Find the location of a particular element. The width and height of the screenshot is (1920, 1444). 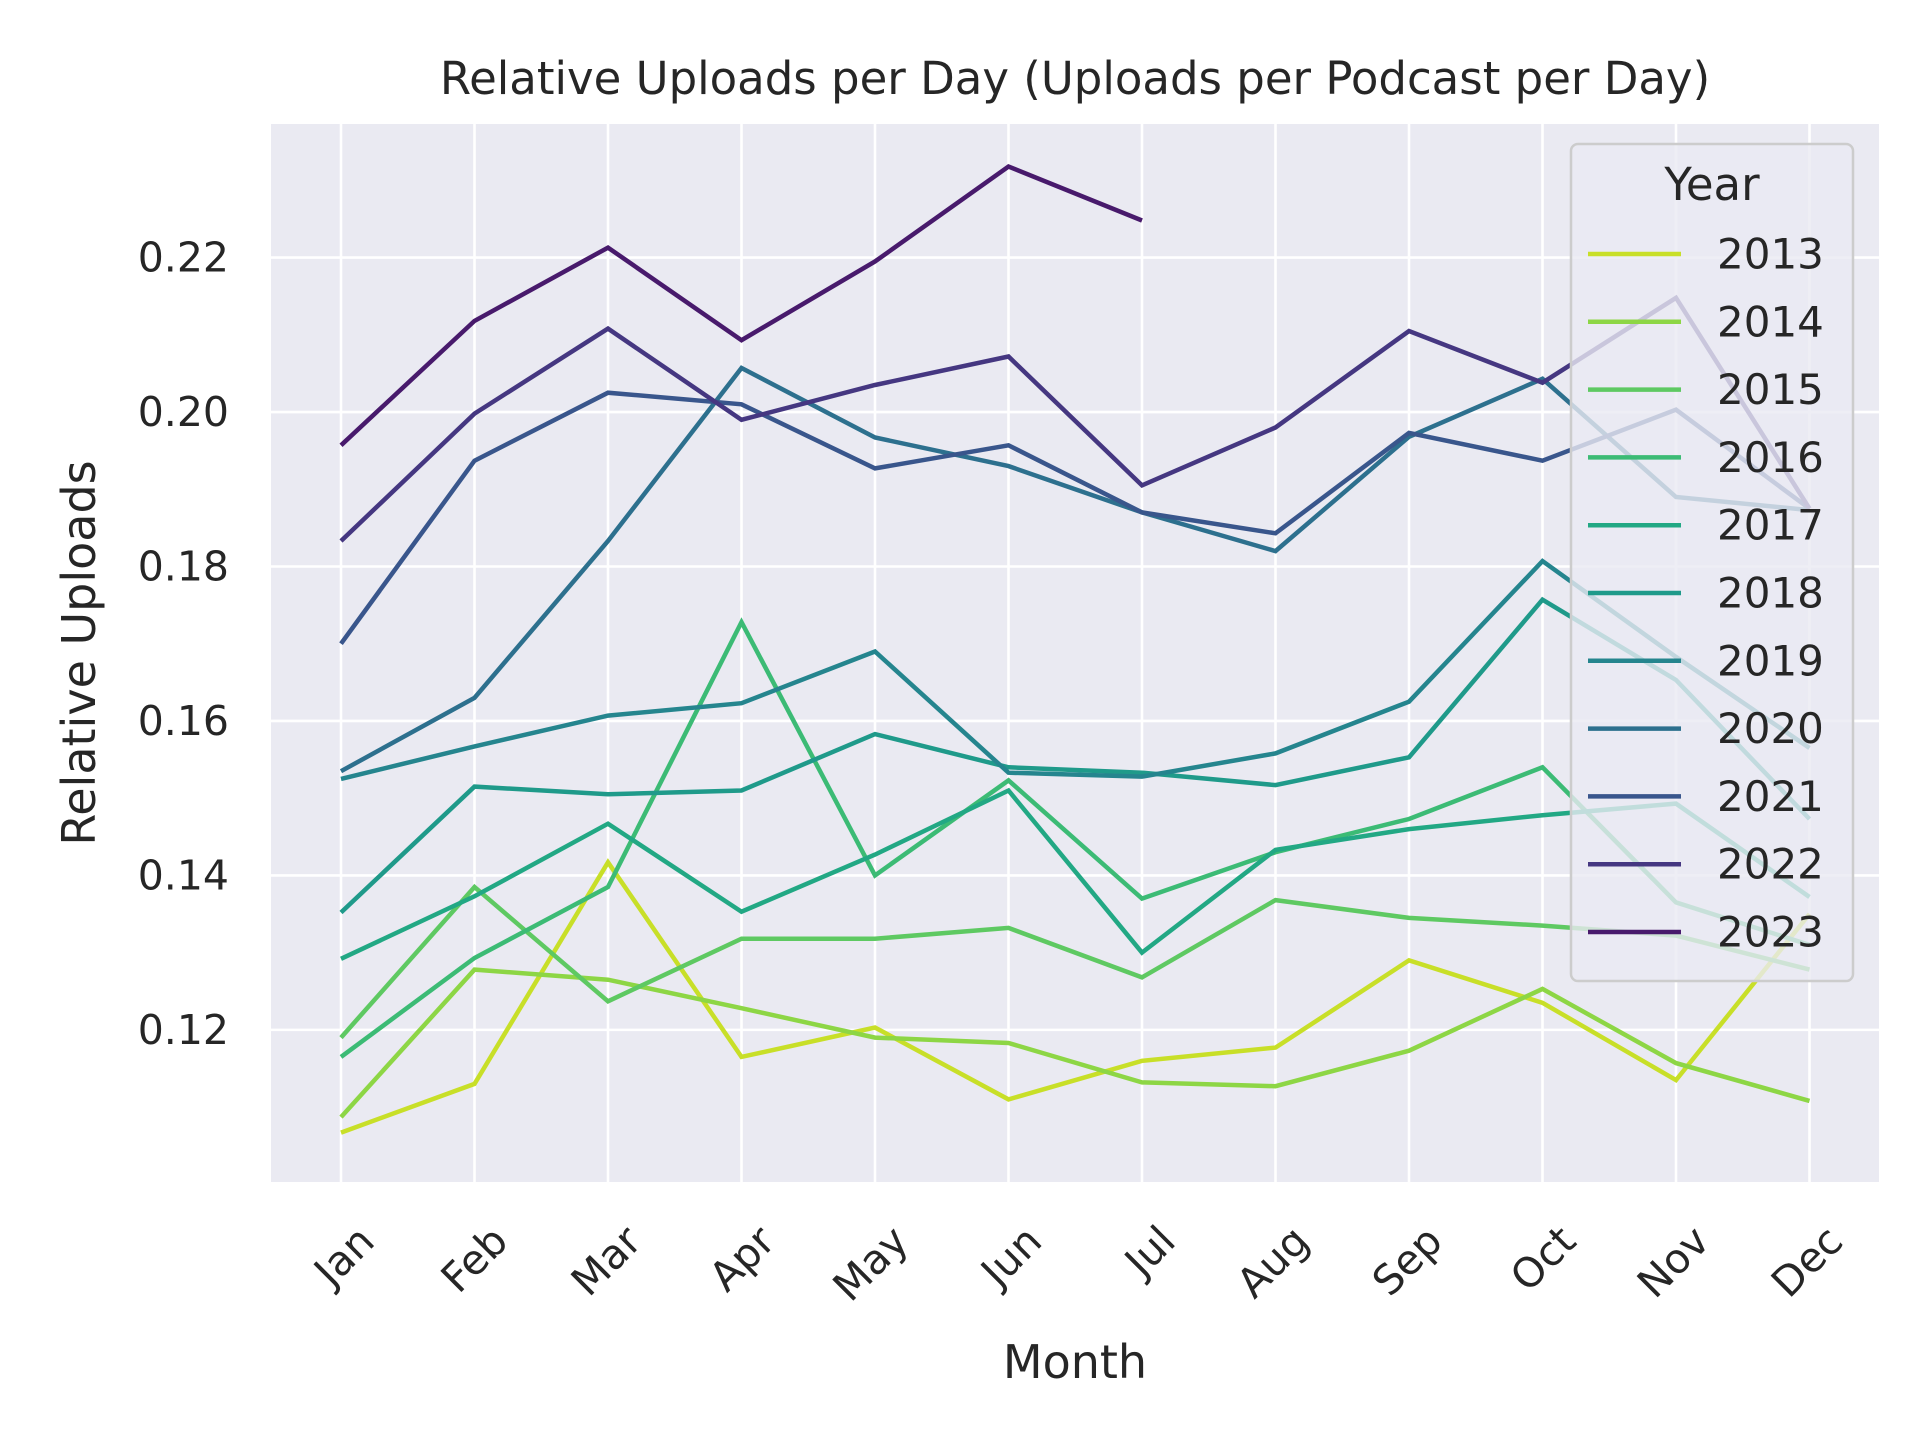

x-axis-label: Month is located at coordinates (1075, 1362).